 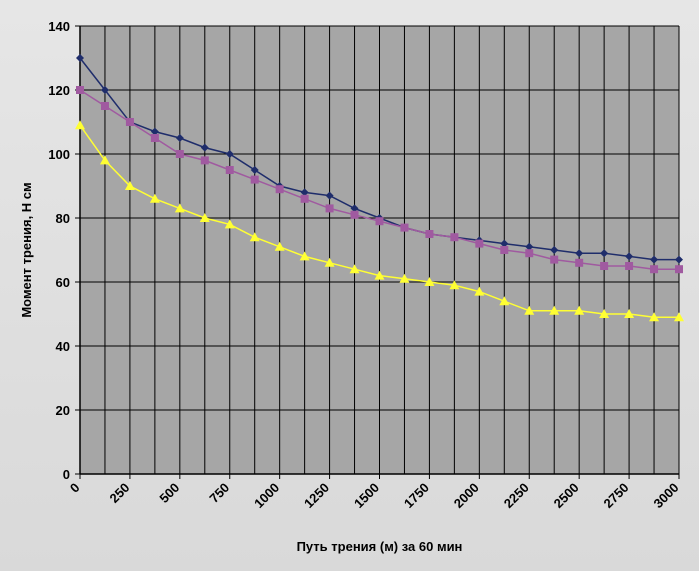 I want to click on x-tick-label: 1250, so click(x=316, y=495).